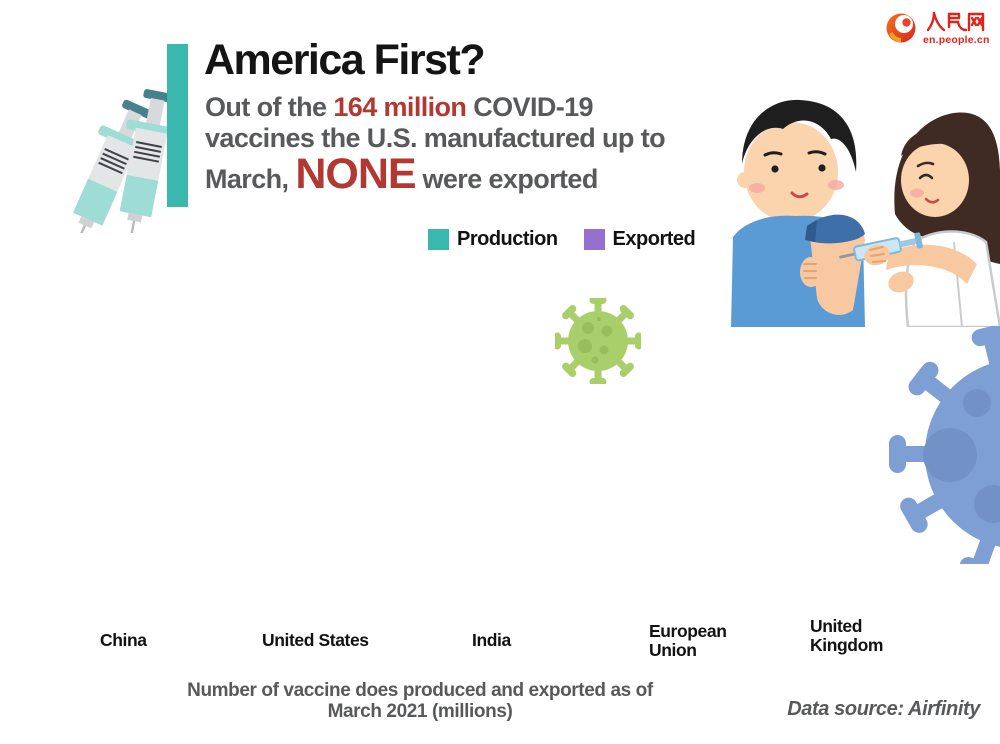  What do you see at coordinates (883, 709) in the screenshot?
I see `data-source: Data source: Airfinity` at bounding box center [883, 709].